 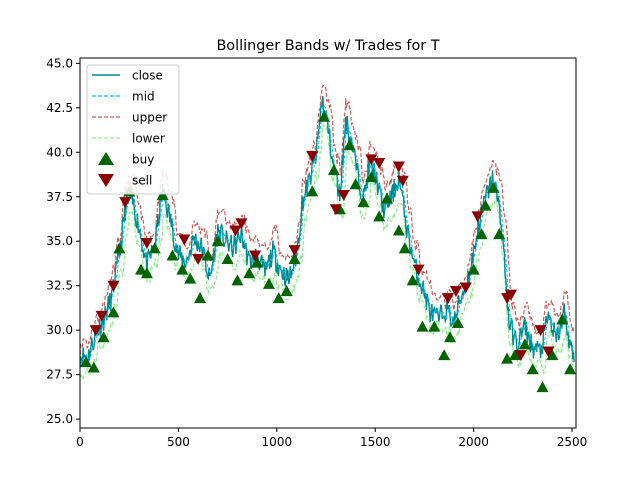 I want to click on legend-item-close: close, so click(x=127, y=76).